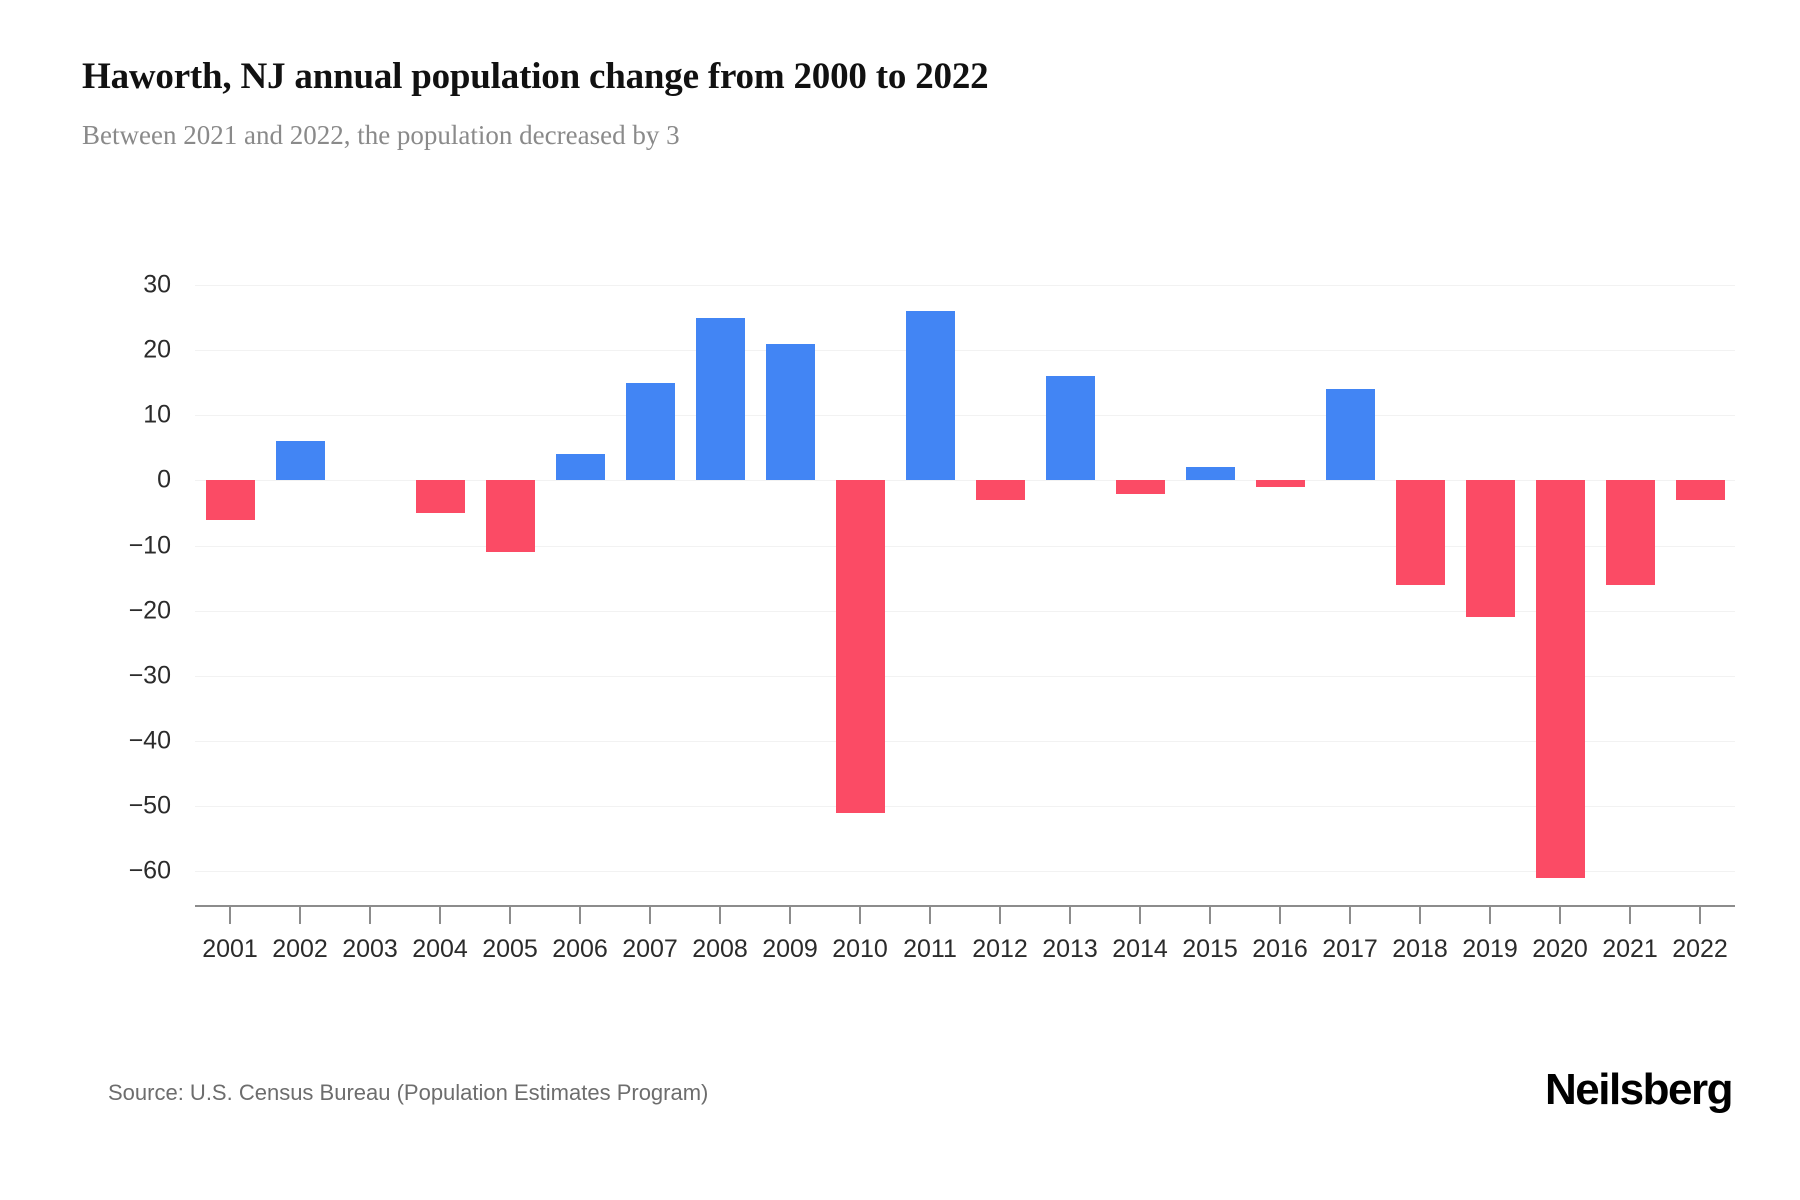 This screenshot has height=1200, width=1800. Describe the element at coordinates (157, 414) in the screenshot. I see `y-axis-tick-label: 10` at that location.